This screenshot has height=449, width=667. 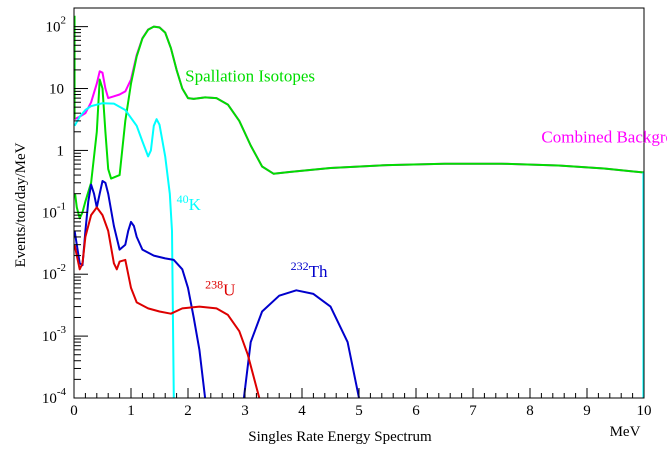 I want to click on y-tick-label: 10², so click(x=56, y=25).